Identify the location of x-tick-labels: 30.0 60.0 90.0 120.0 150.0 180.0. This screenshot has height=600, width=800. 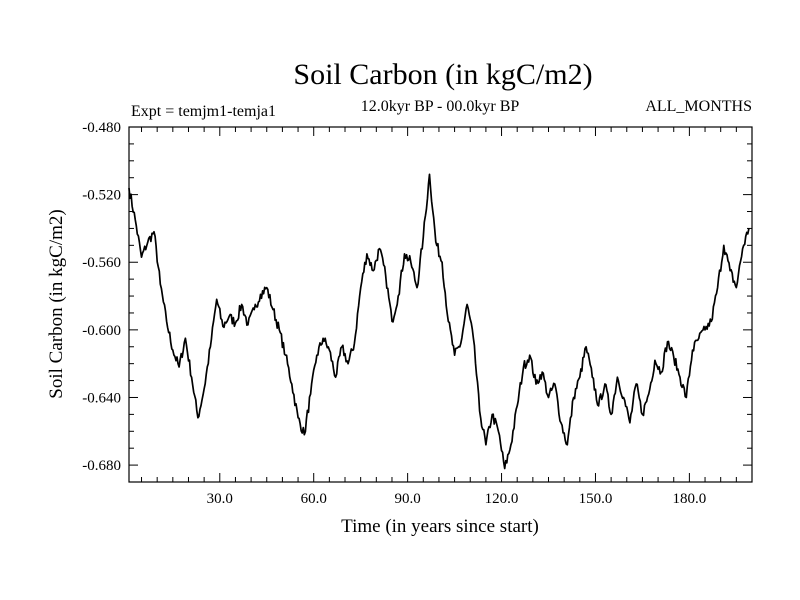
(457, 499).